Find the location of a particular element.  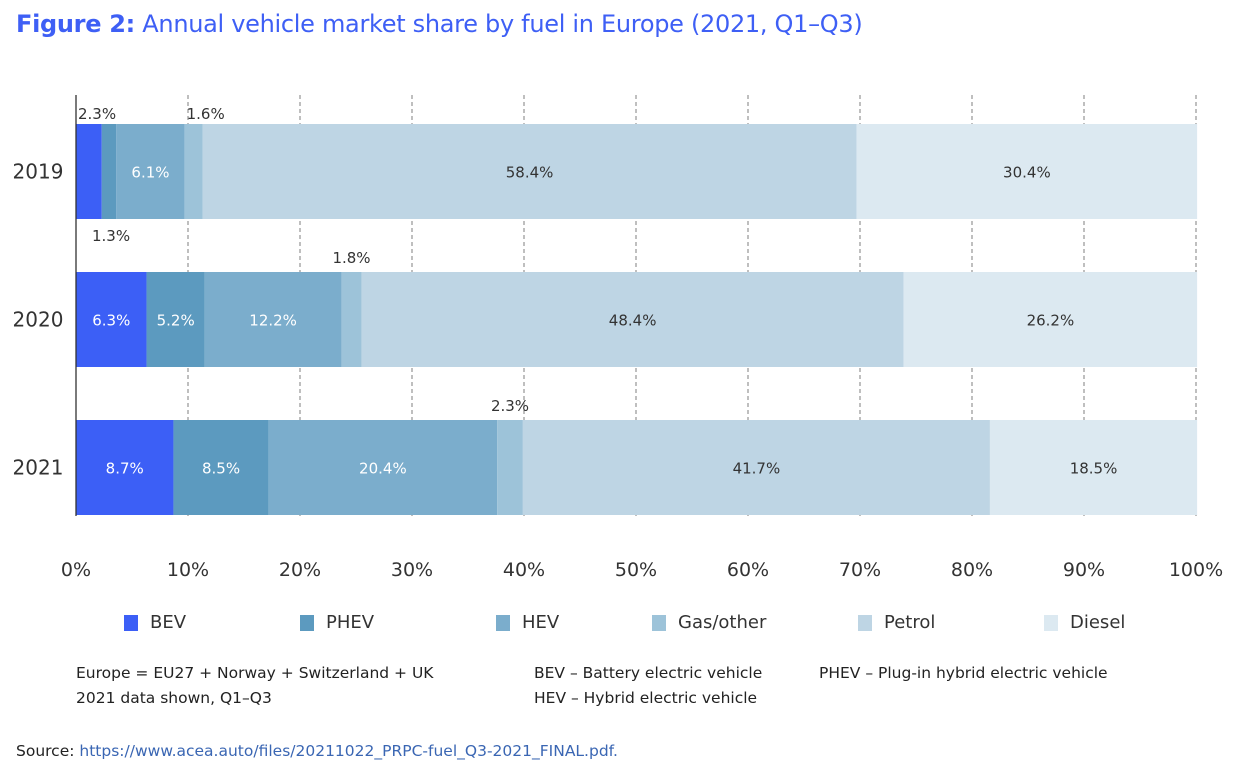

legend-label: Diesel is located at coordinates (1098, 622).